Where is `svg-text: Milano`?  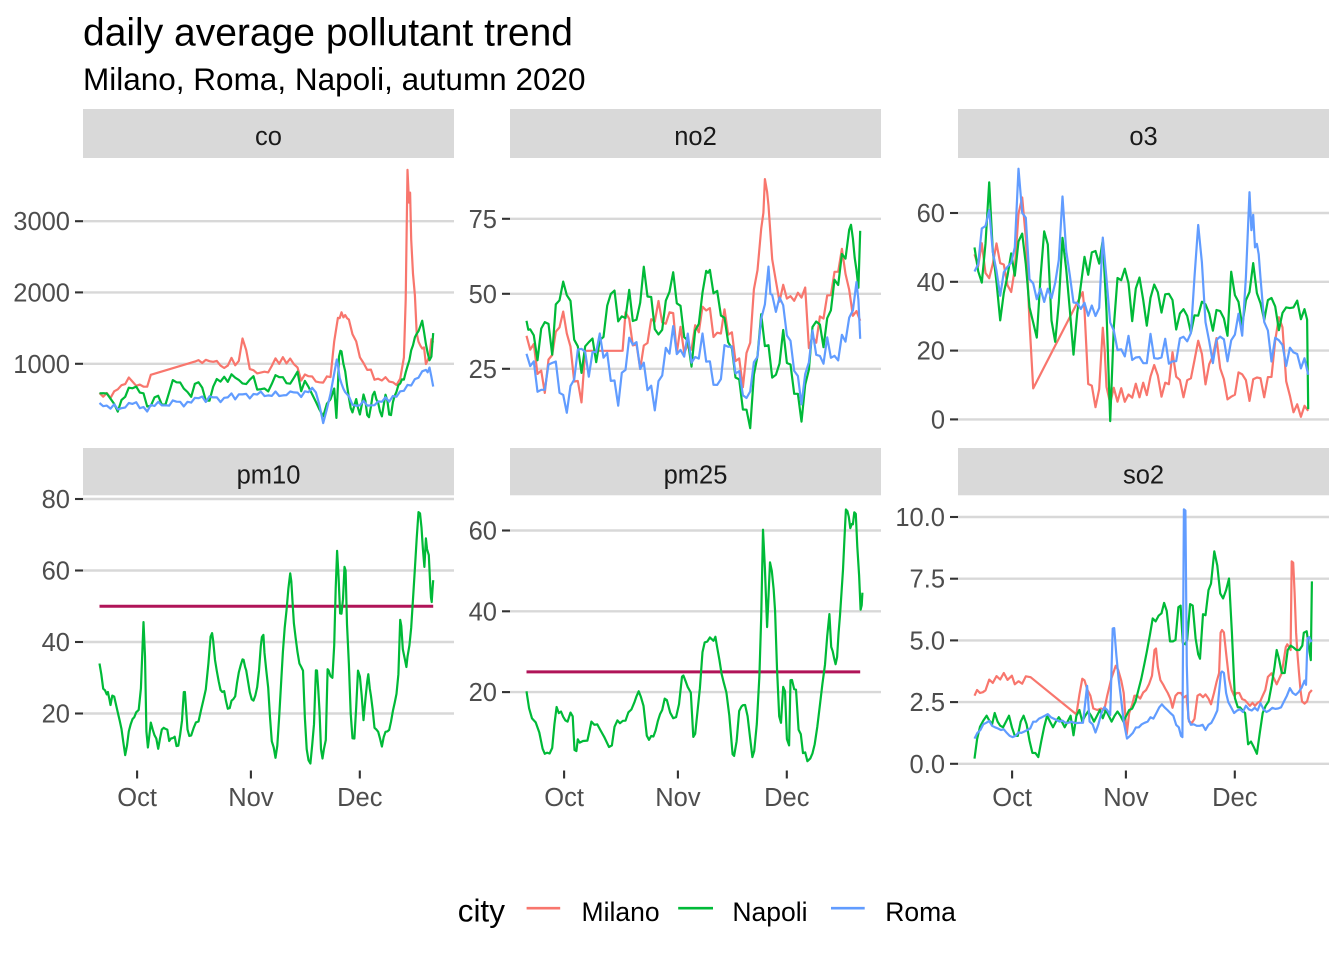
svg-text: Milano is located at coordinates (621, 912).